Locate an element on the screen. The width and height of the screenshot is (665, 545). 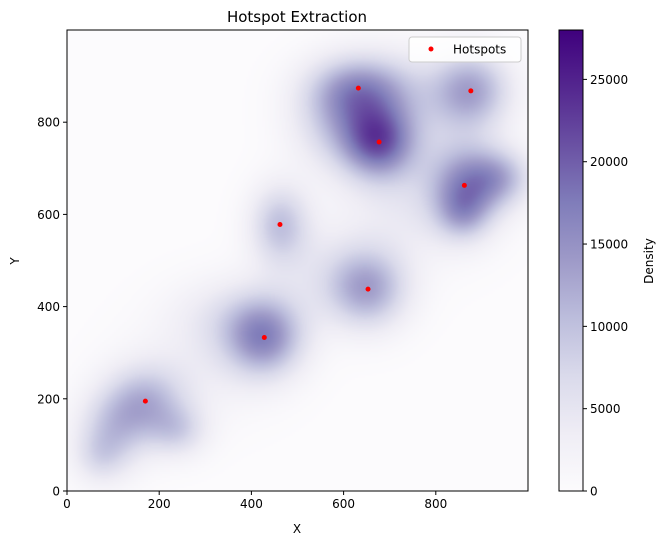
colorbar-tick-label: 20000 is located at coordinates (609, 162).